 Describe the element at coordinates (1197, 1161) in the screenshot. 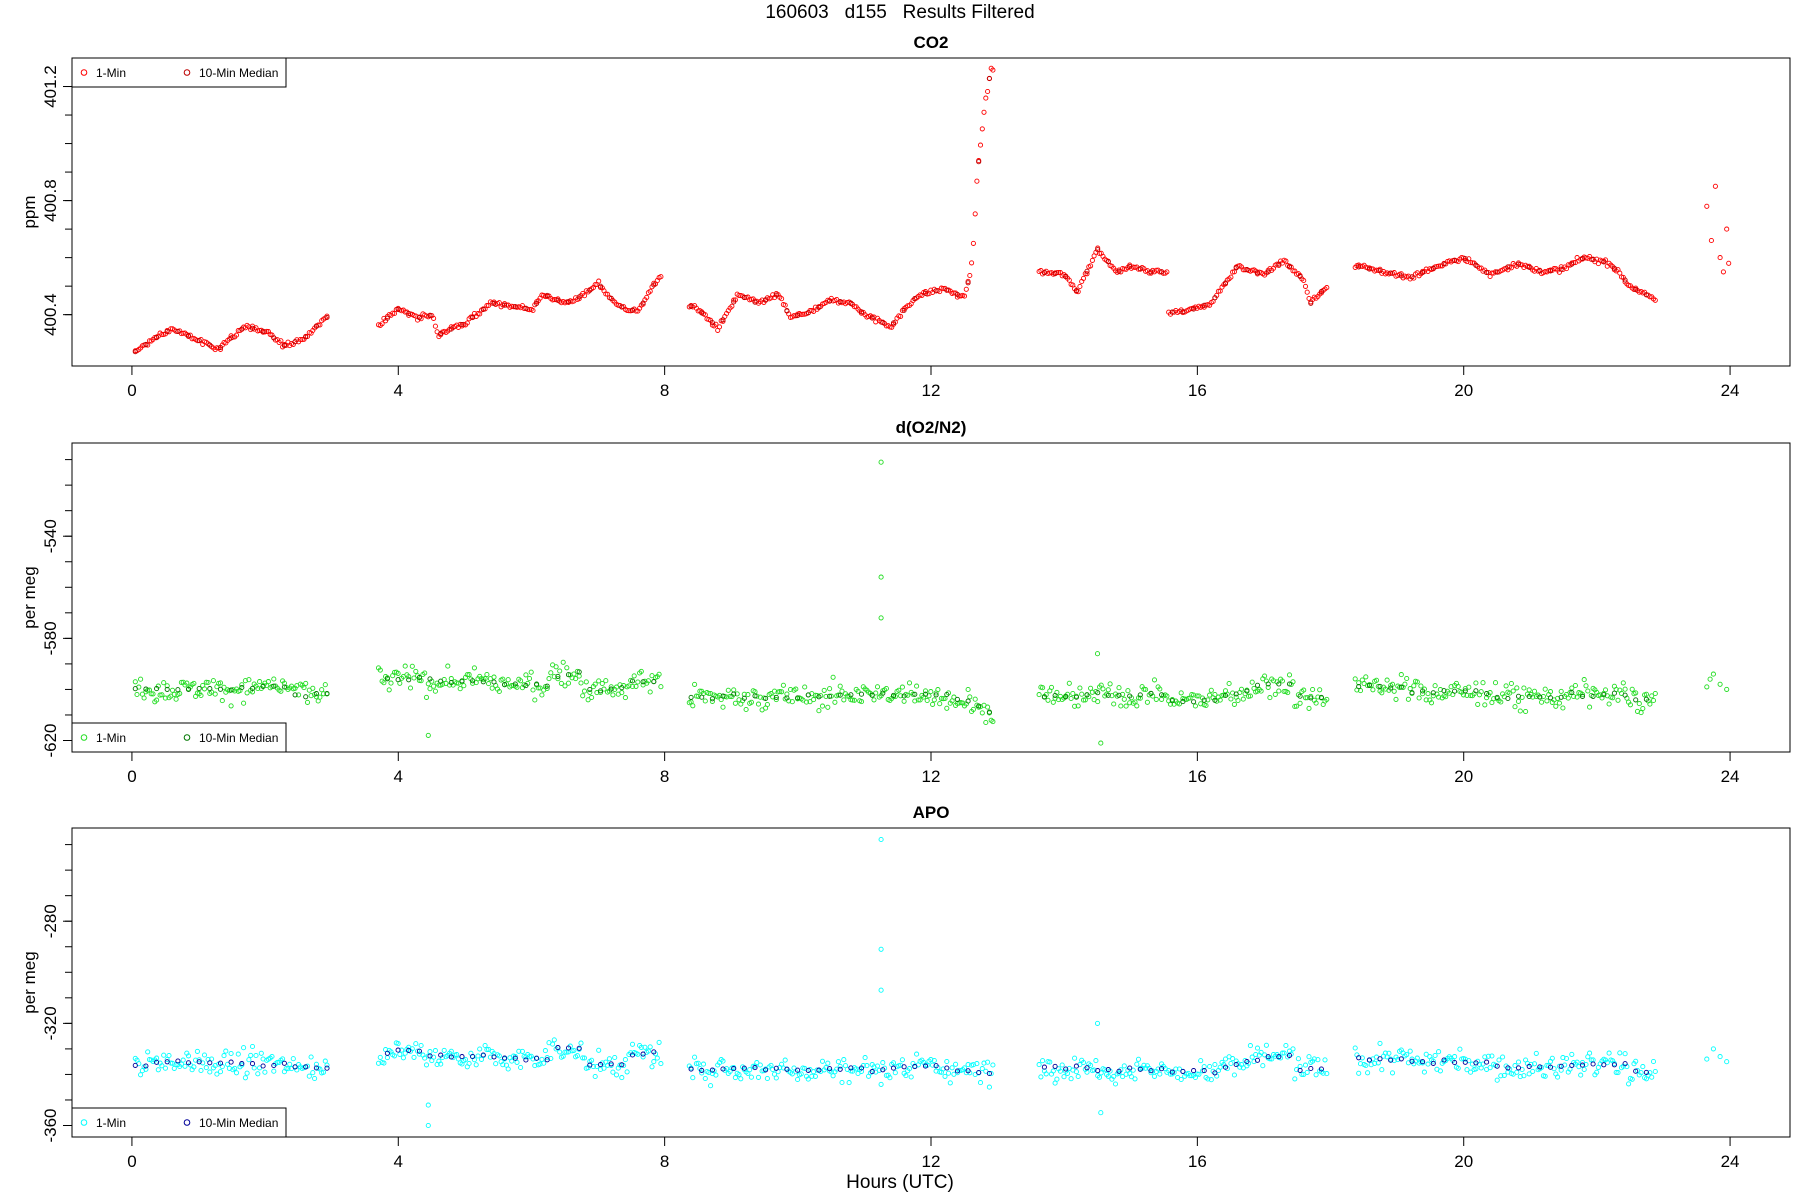

I see `x-tick-label: 16` at that location.